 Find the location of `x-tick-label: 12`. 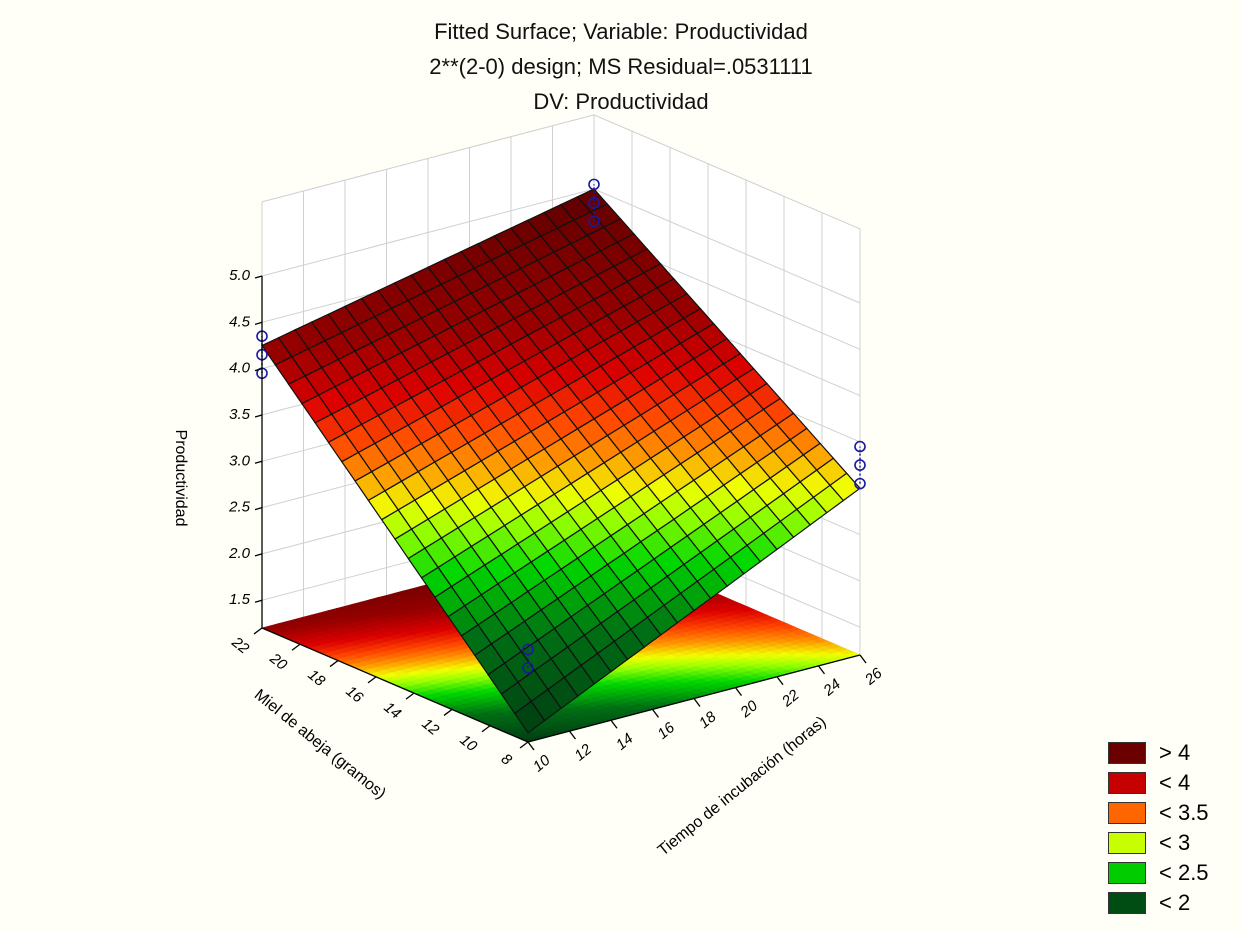

x-tick-label: 12 is located at coordinates (583, 752).